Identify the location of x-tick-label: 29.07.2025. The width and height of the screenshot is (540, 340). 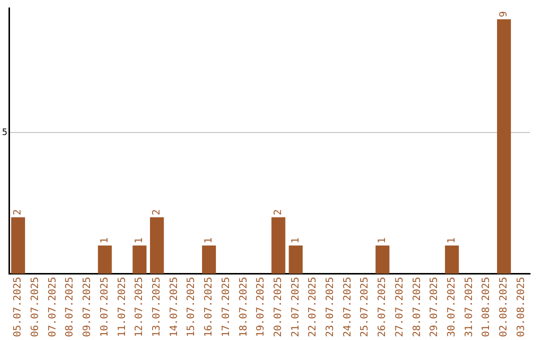
(434, 307).